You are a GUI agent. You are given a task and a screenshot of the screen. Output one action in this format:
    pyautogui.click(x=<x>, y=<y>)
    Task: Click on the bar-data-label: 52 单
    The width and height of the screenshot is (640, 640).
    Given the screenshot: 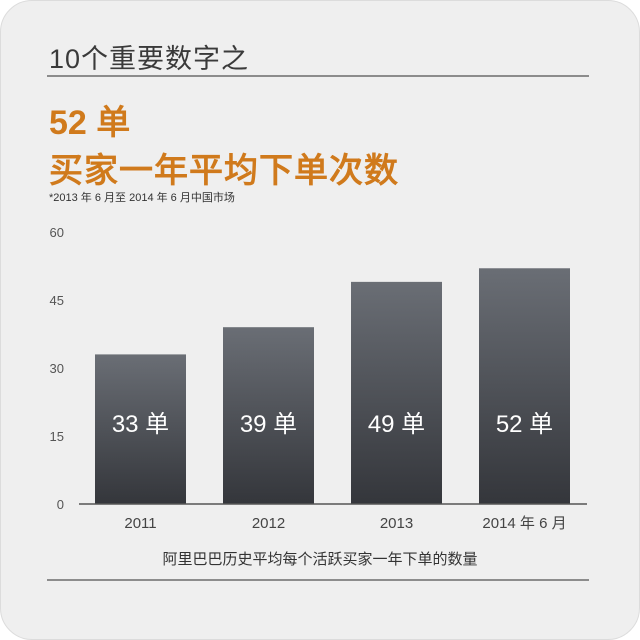 What is the action you would take?
    pyautogui.click(x=524, y=424)
    